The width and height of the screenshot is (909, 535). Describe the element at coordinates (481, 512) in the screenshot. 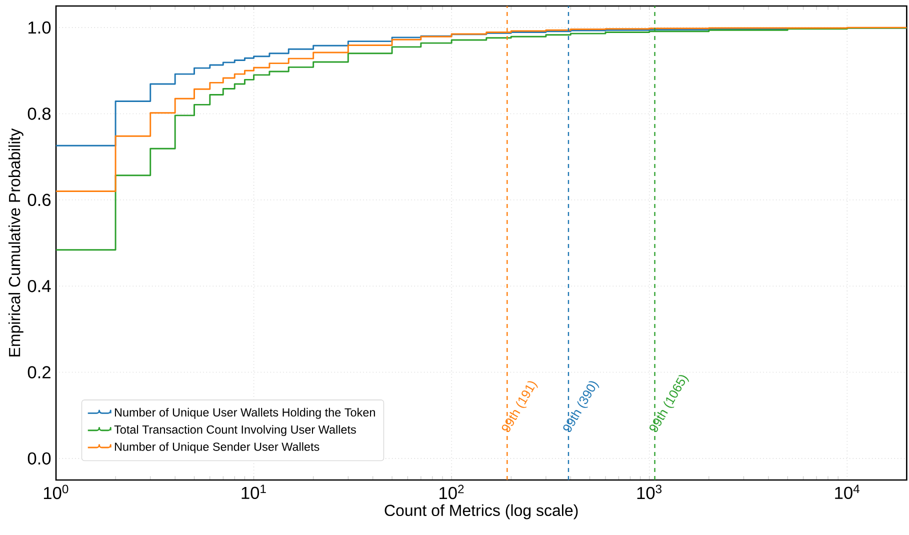

I see `x-axis-title: Count of Metrics (log scale)` at that location.